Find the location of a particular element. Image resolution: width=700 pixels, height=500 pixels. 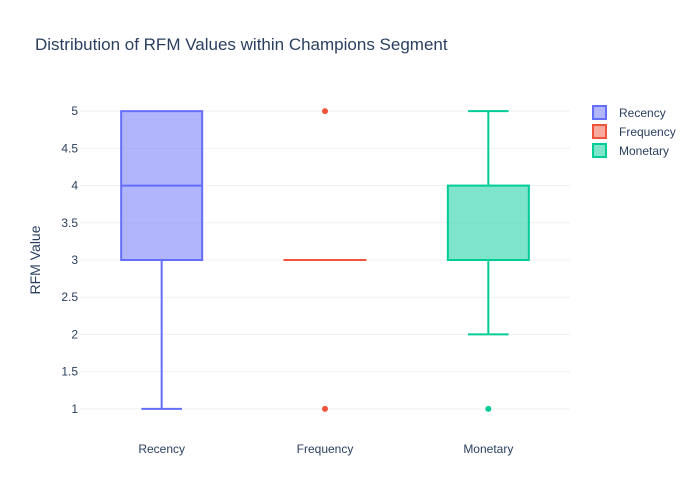

y-tick-label: 3 is located at coordinates (74, 260).